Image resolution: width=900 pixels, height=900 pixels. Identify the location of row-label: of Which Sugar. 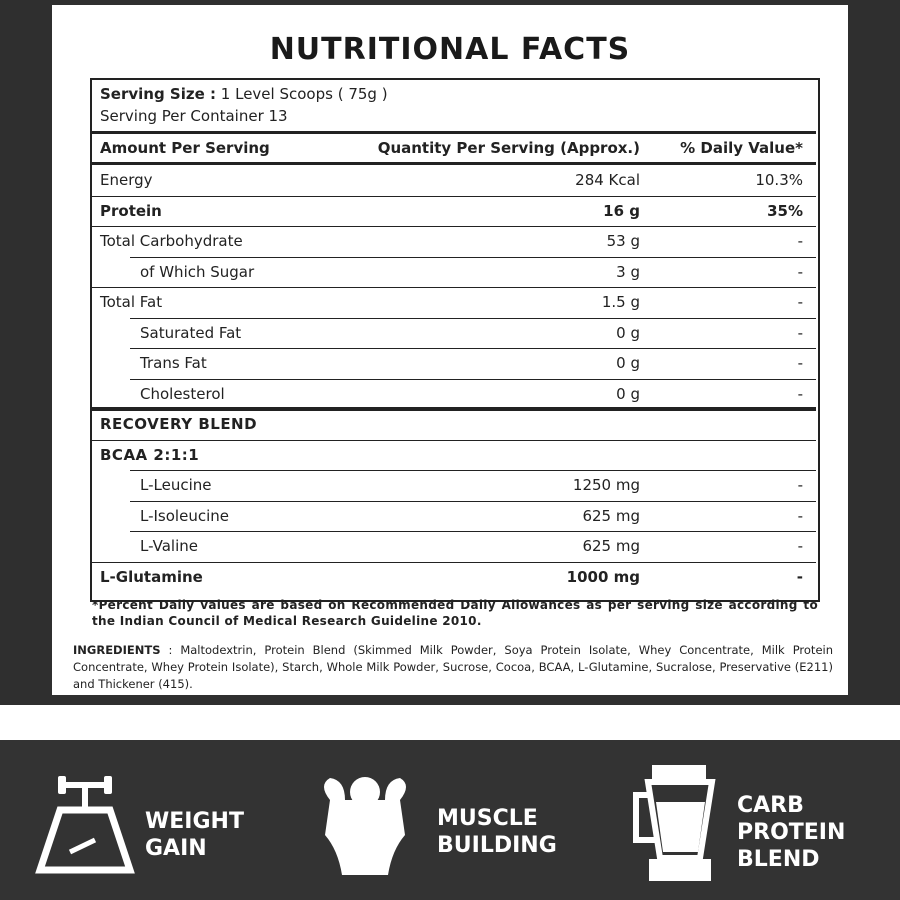
(197, 271).